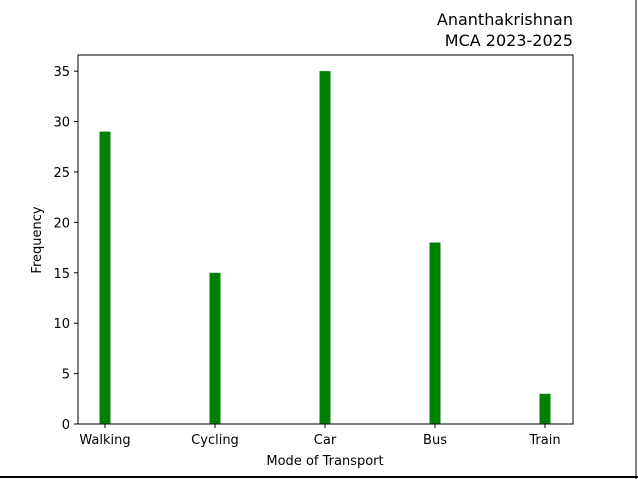 The width and height of the screenshot is (638, 479). I want to click on x-tick-label: Train, so click(544, 440).